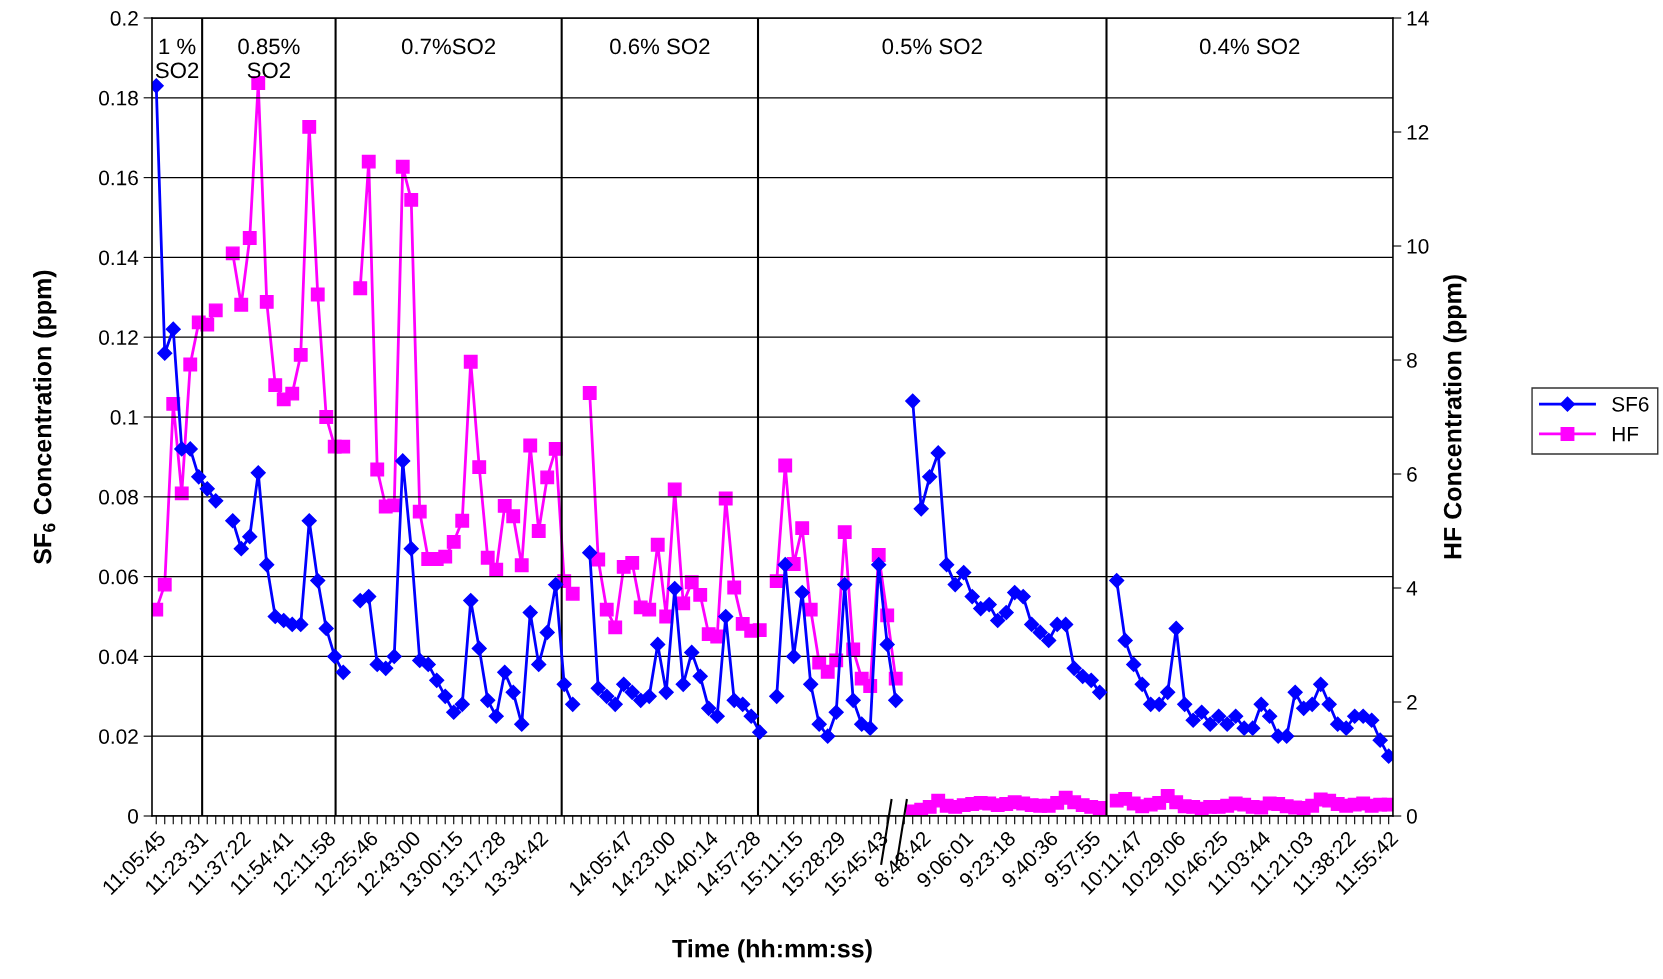  I want to click on y2-tick-label: 8, so click(1412, 360).